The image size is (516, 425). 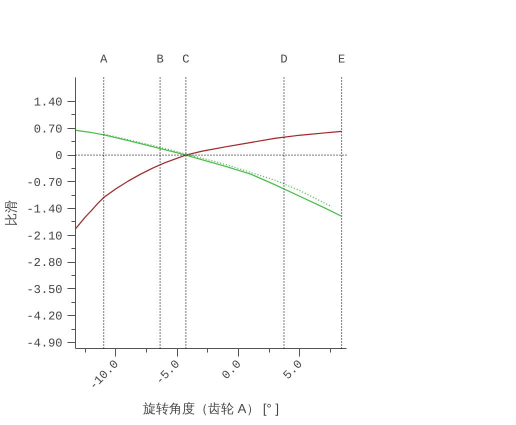 I want to click on y-axis-title: 比滑, so click(x=10, y=213).